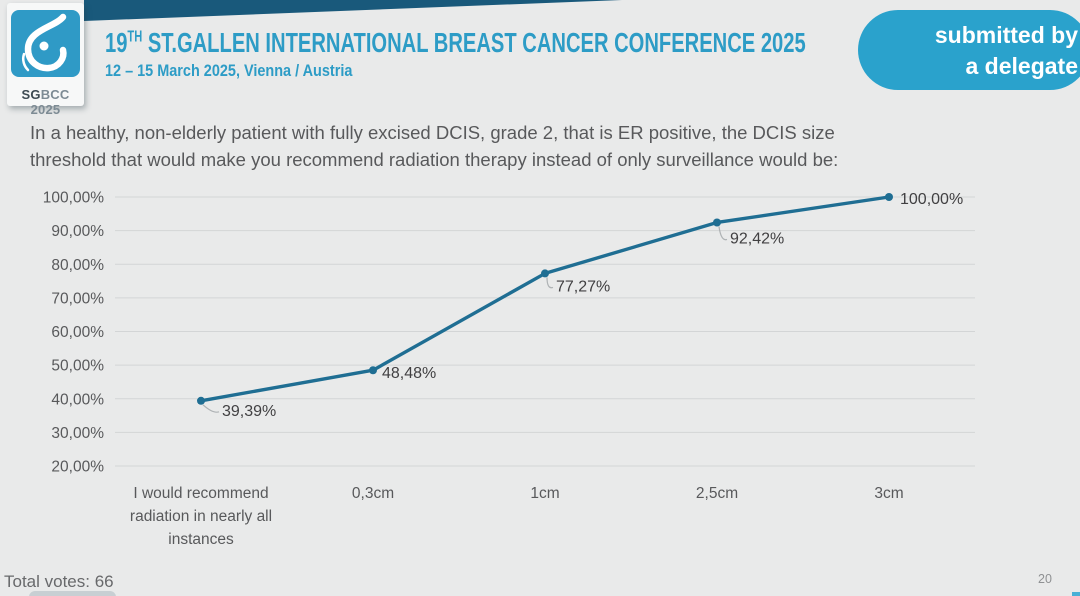  I want to click on x-axis-category-label: 1cm, so click(545, 493).